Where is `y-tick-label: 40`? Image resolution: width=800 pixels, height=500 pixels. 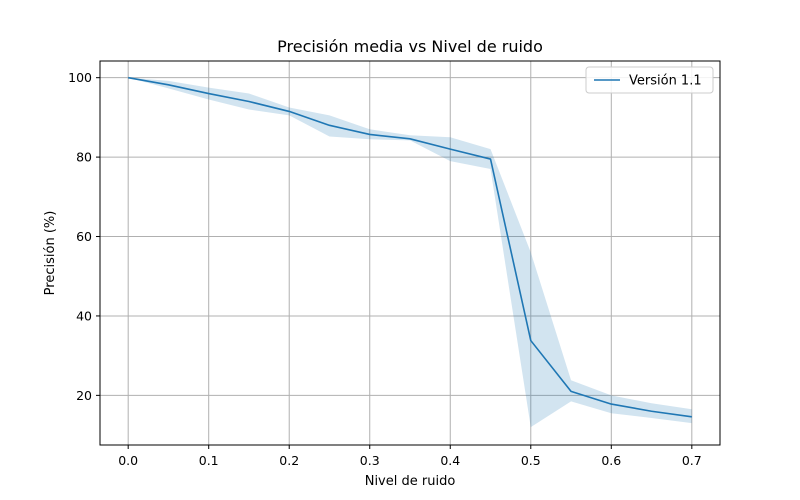 y-tick-label: 40 is located at coordinates (84, 315).